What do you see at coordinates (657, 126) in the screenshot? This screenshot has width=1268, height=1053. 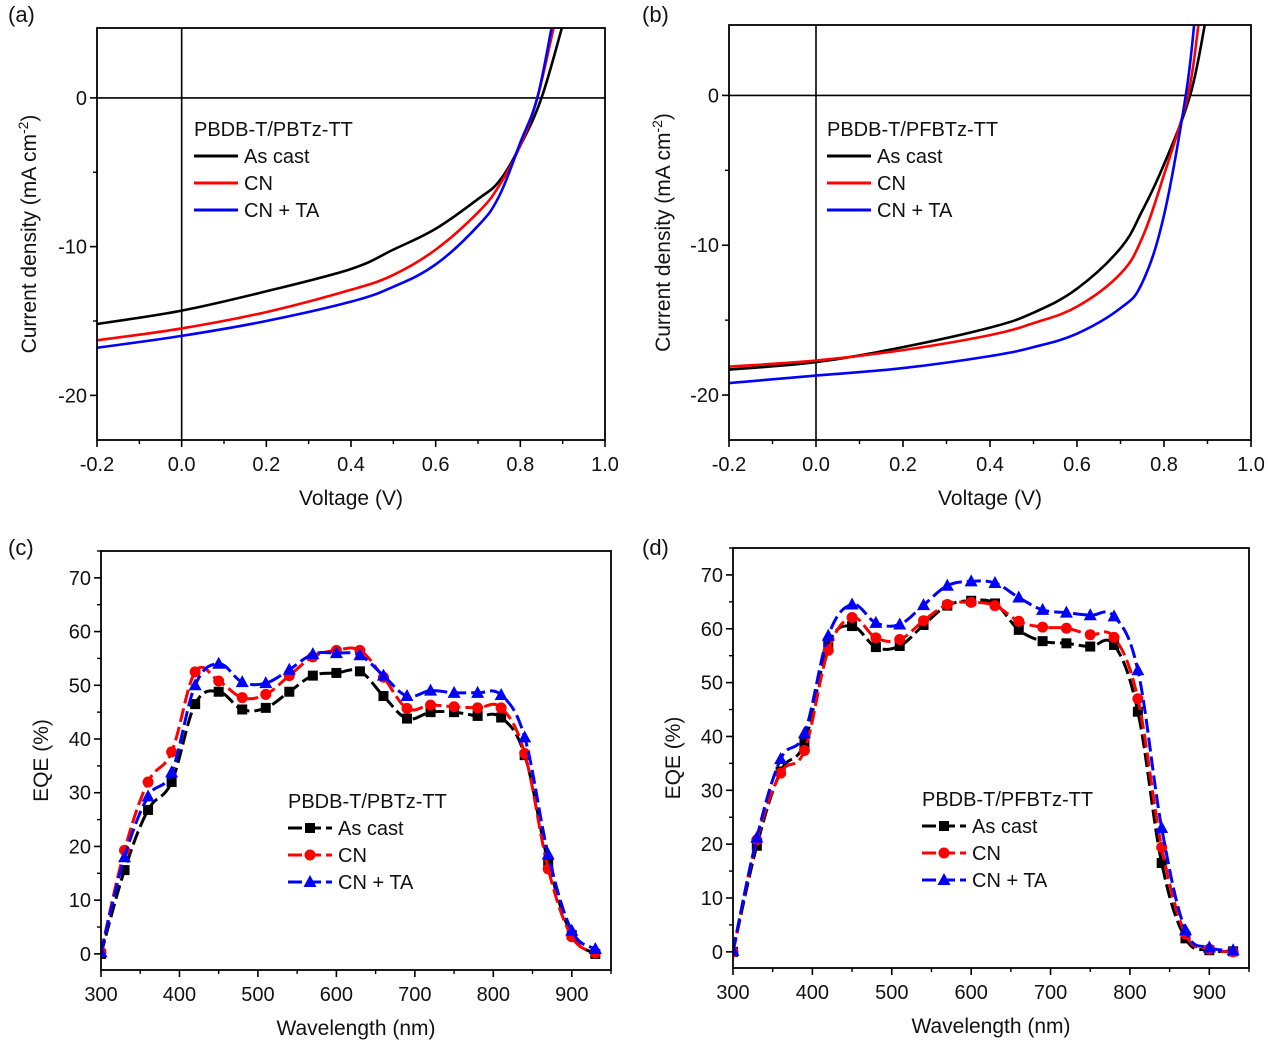 I see `y-axis-title-sup: -2` at bounding box center [657, 126].